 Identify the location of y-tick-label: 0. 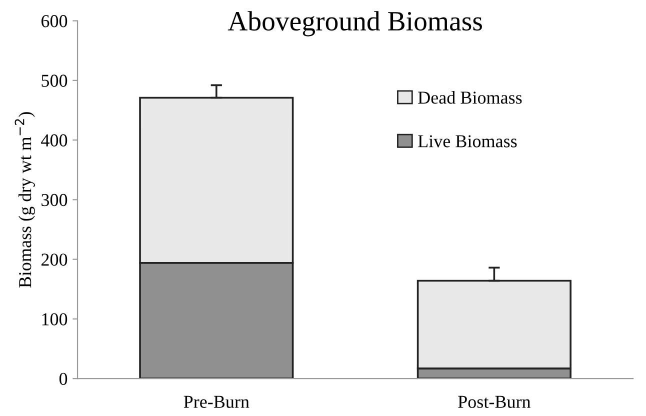
(63, 378).